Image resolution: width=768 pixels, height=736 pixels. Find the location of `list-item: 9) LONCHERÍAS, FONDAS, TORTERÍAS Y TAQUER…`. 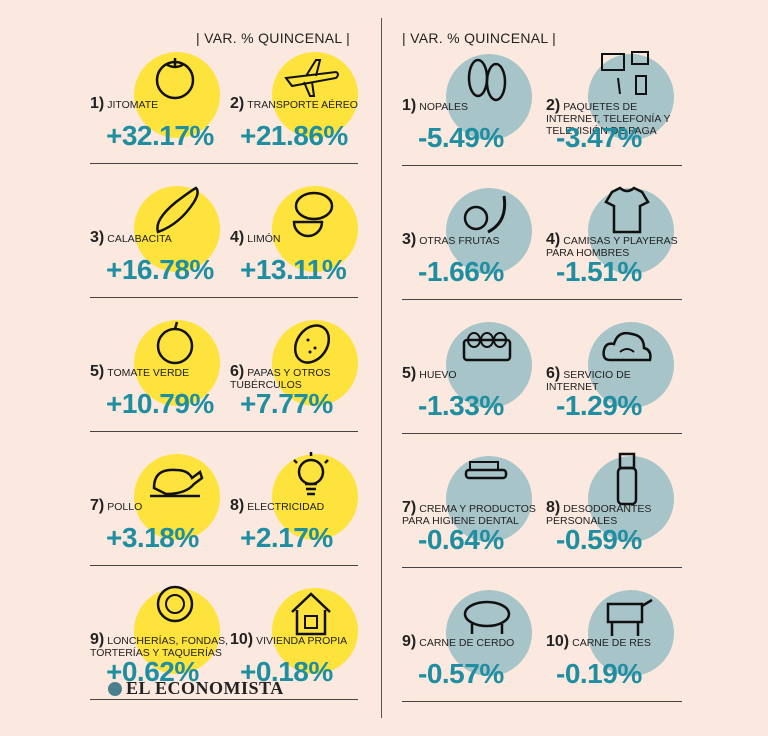

list-item: 9) LONCHERÍAS, FONDAS, TORTERÍAS Y TAQUER… is located at coordinates (160, 639).